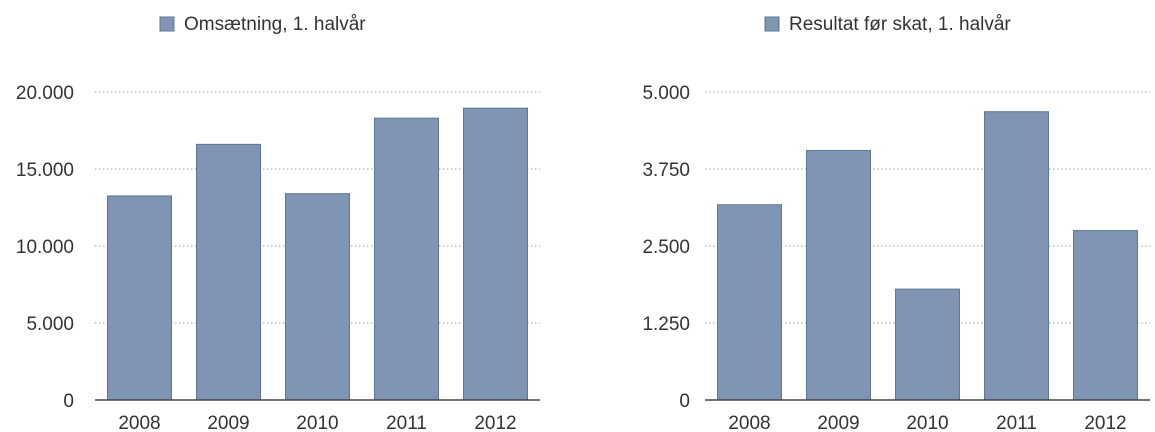 The image size is (1155, 432). I want to click on y-tick-label: 3.750, so click(666, 170).